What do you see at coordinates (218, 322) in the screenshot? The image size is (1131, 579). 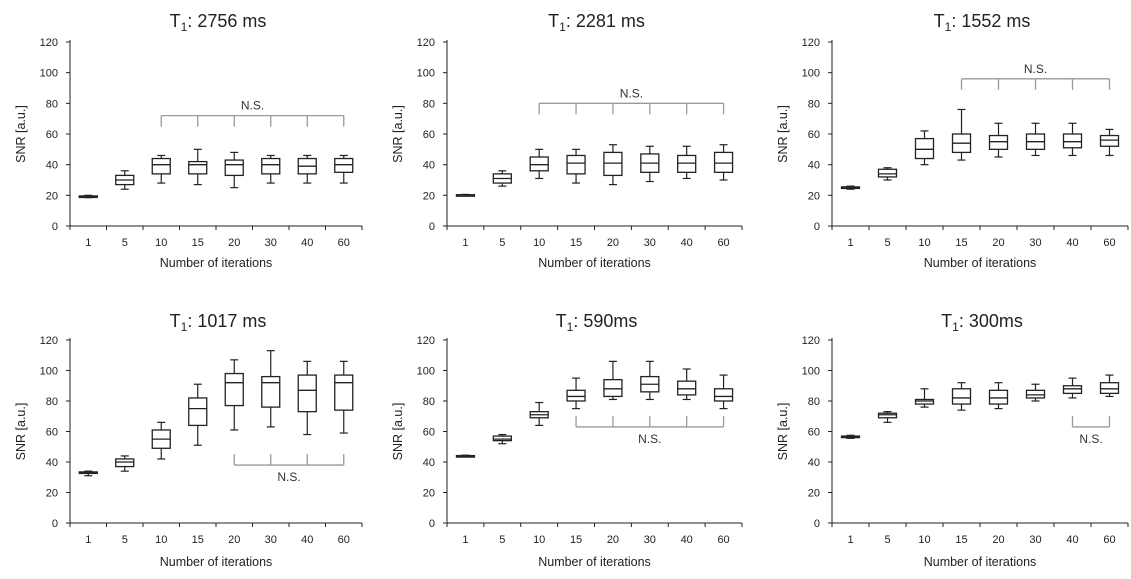 I see `chart-title: T1: 1017 ms` at bounding box center [218, 322].